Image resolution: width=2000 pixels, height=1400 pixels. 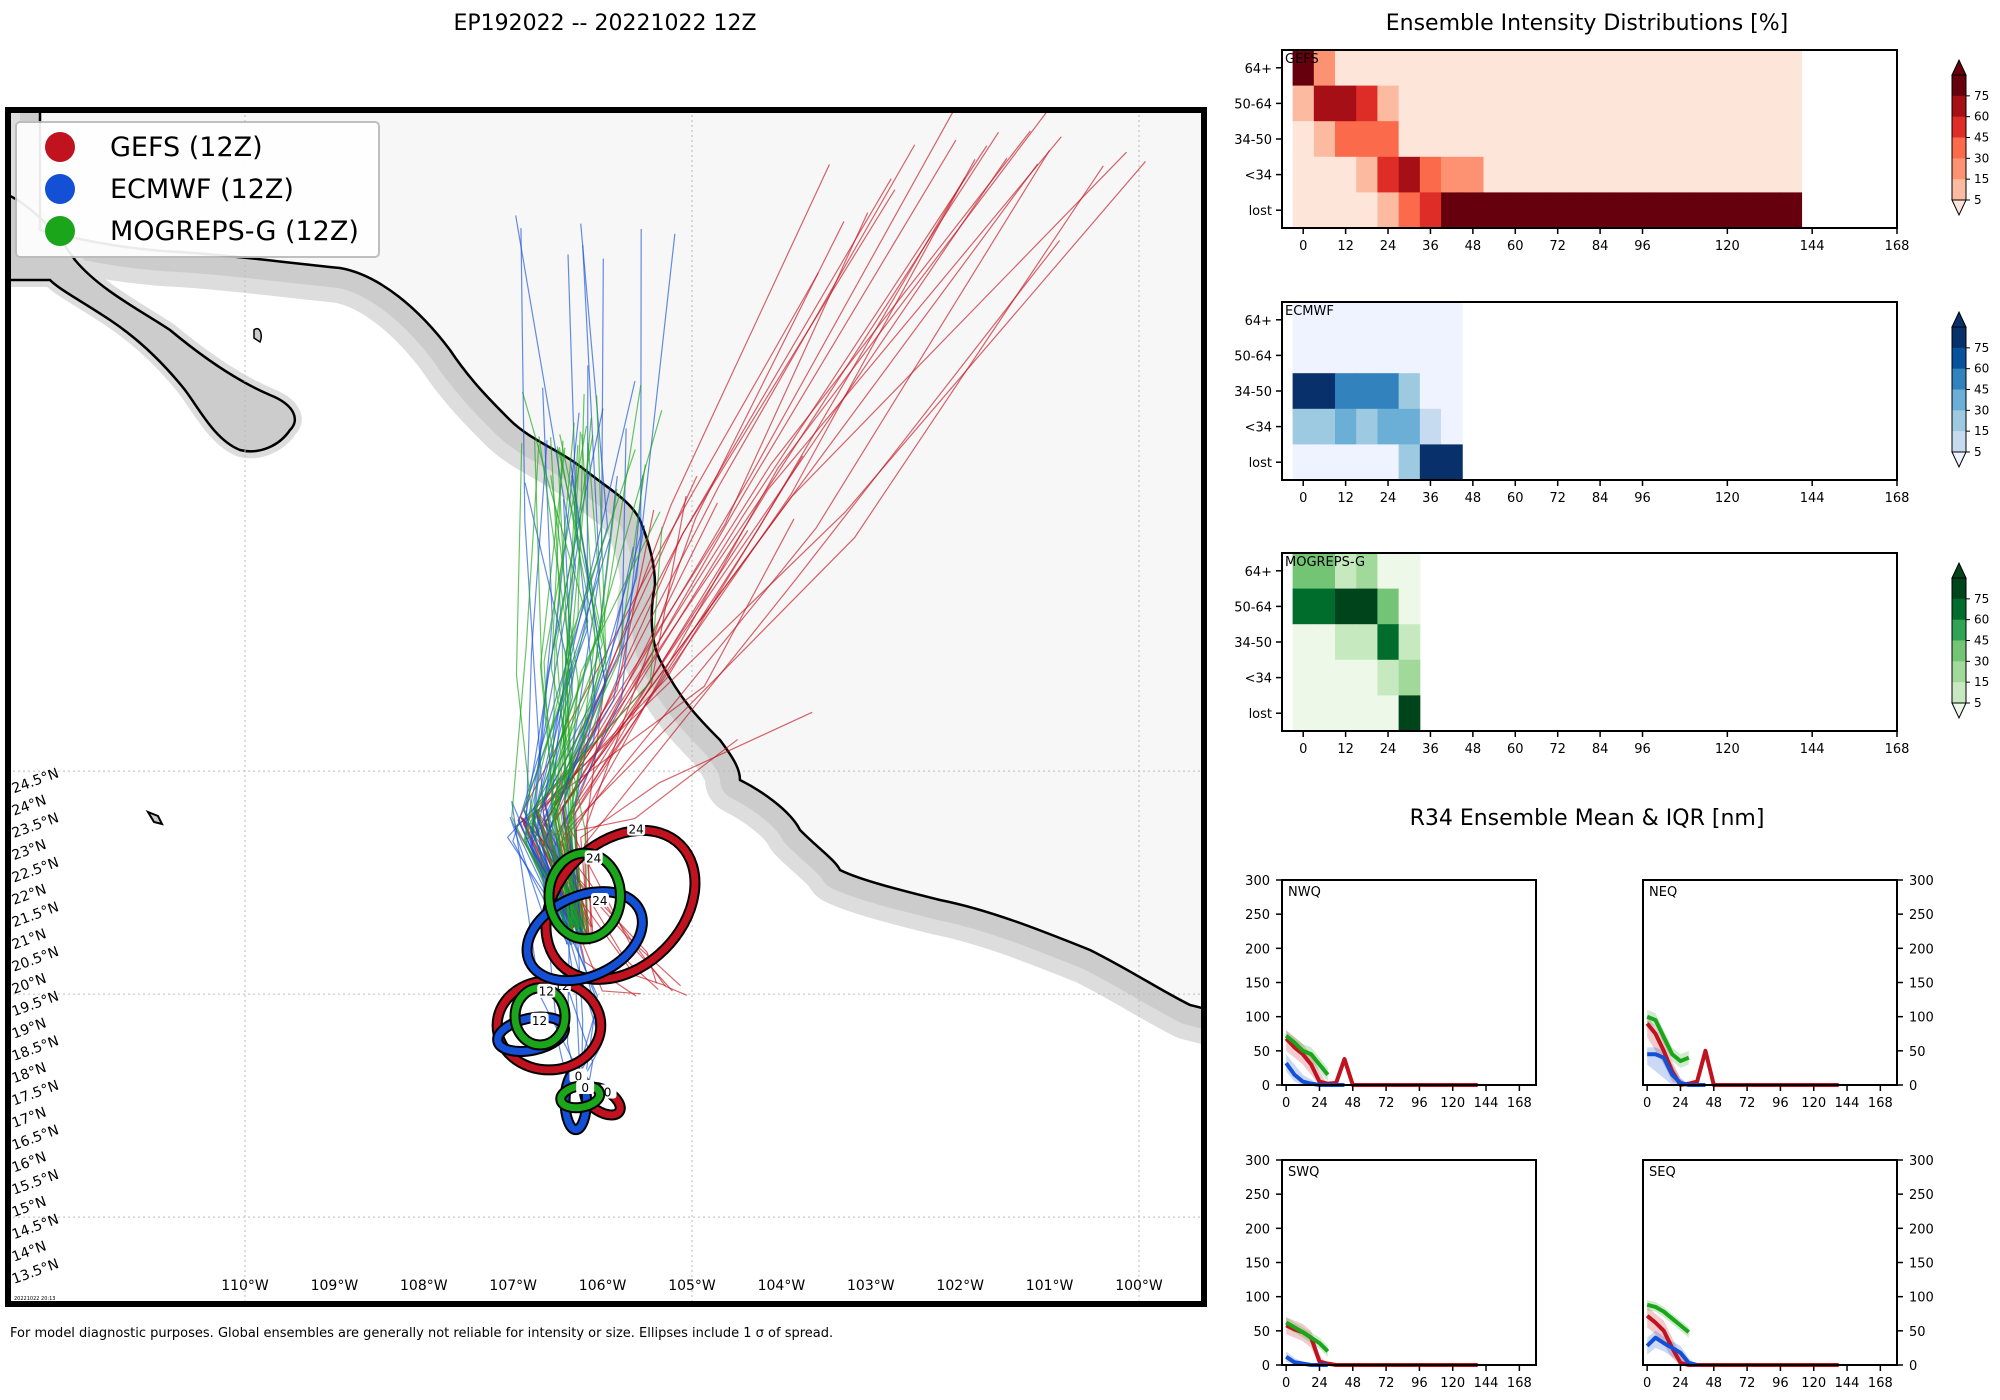 What do you see at coordinates (1260, 463) in the screenshot?
I see `intensity-row-label: lost` at bounding box center [1260, 463].